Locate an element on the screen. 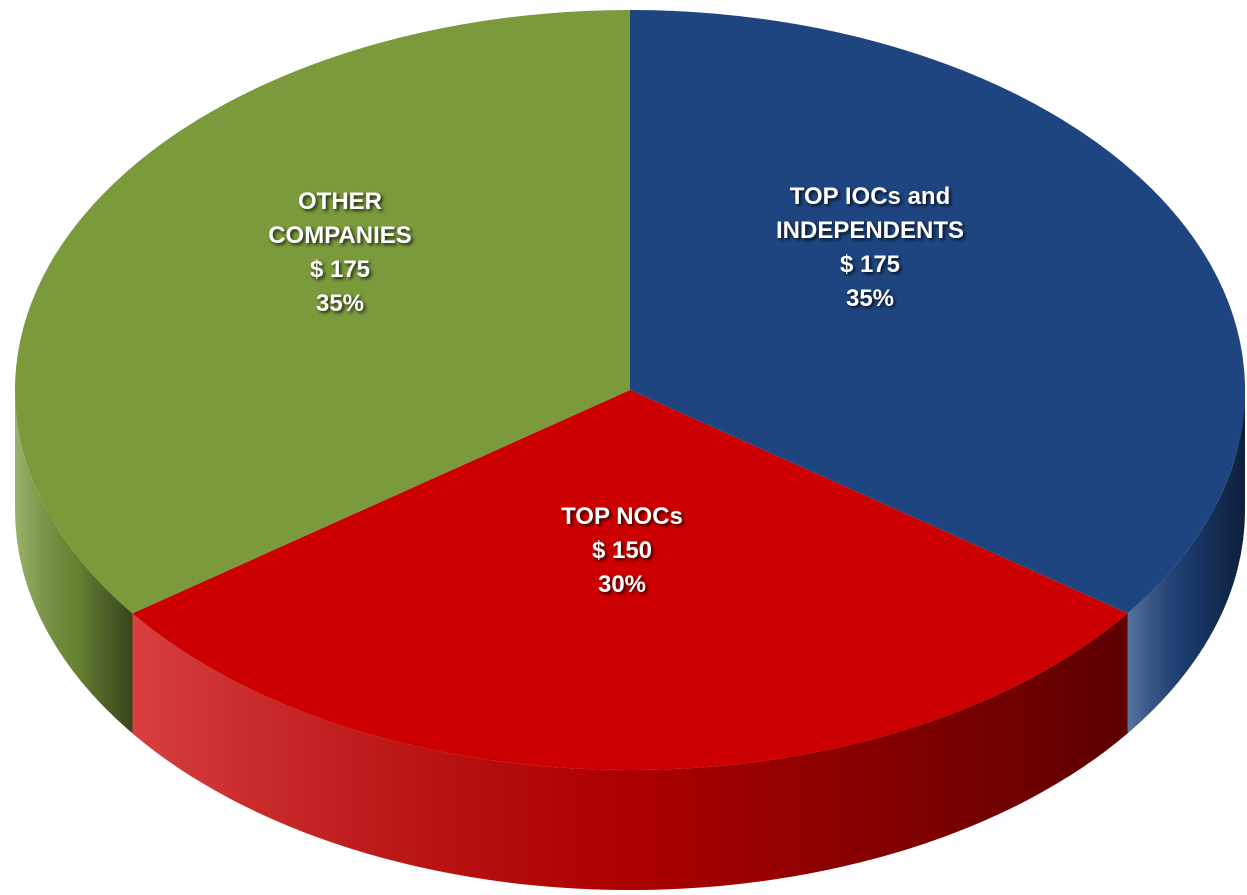 The image size is (1247, 895). slice-label: OTHER COMPANIES $ 175 35% is located at coordinates (340, 253).